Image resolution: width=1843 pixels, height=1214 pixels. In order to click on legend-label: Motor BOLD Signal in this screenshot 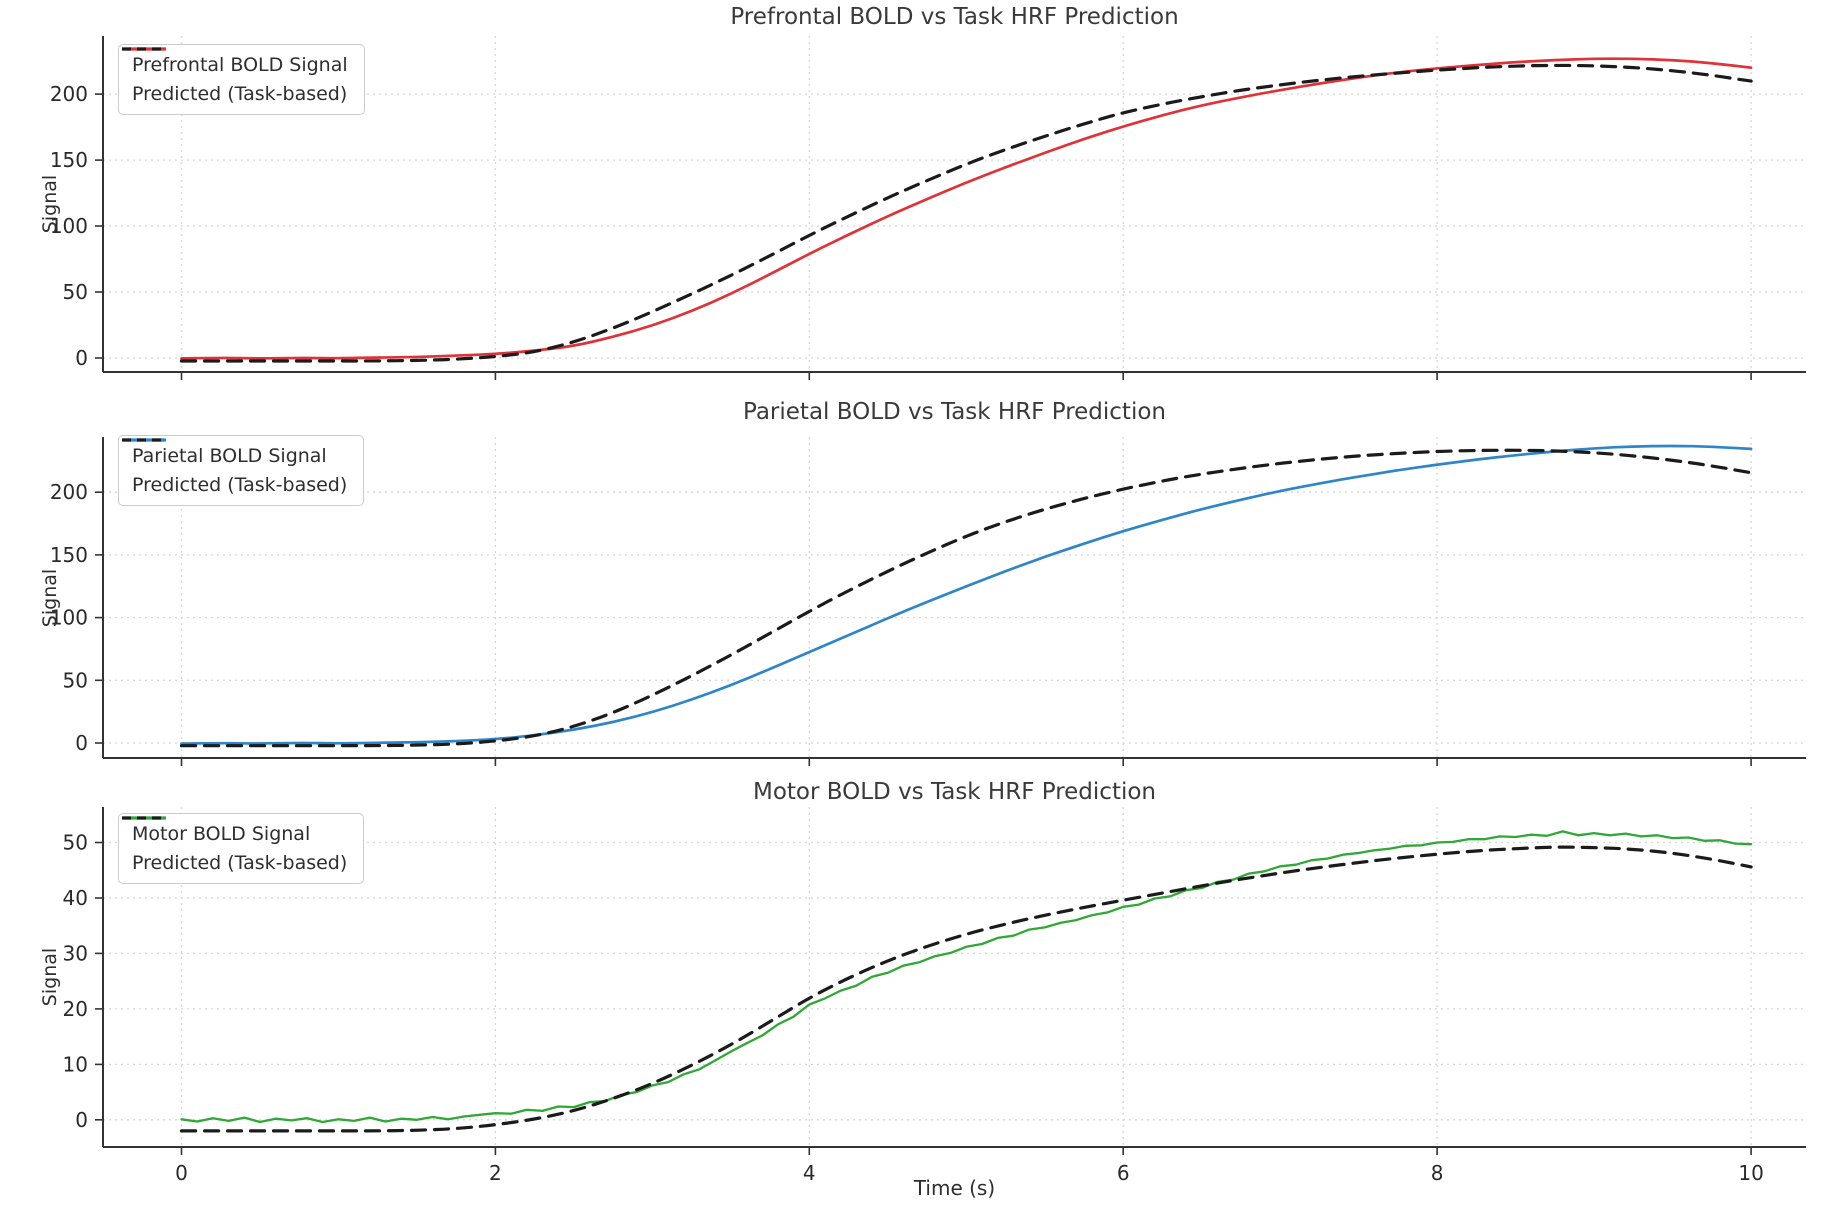, I will do `click(221, 834)`.